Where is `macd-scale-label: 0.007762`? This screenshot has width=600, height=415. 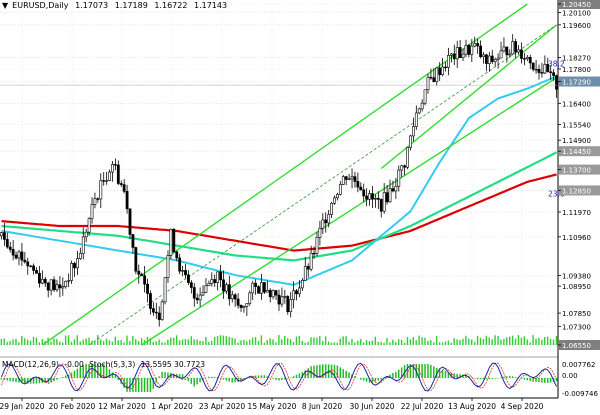
macd-scale-label: 0.007762 is located at coordinates (578, 365).